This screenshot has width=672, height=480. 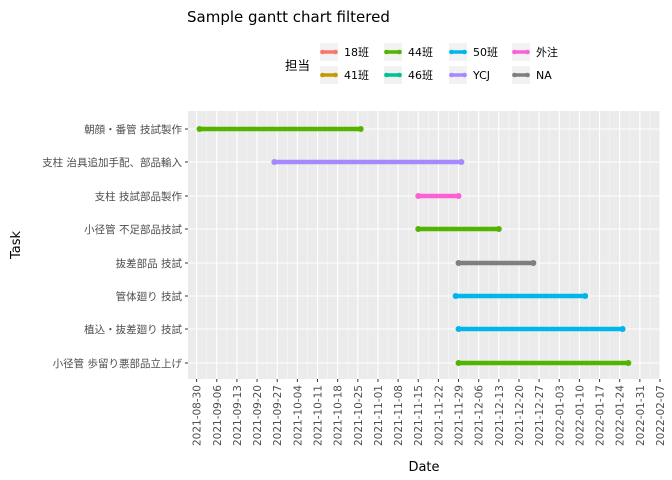 I want to click on x-tick-label: 2021-10-04, so click(x=298, y=415).